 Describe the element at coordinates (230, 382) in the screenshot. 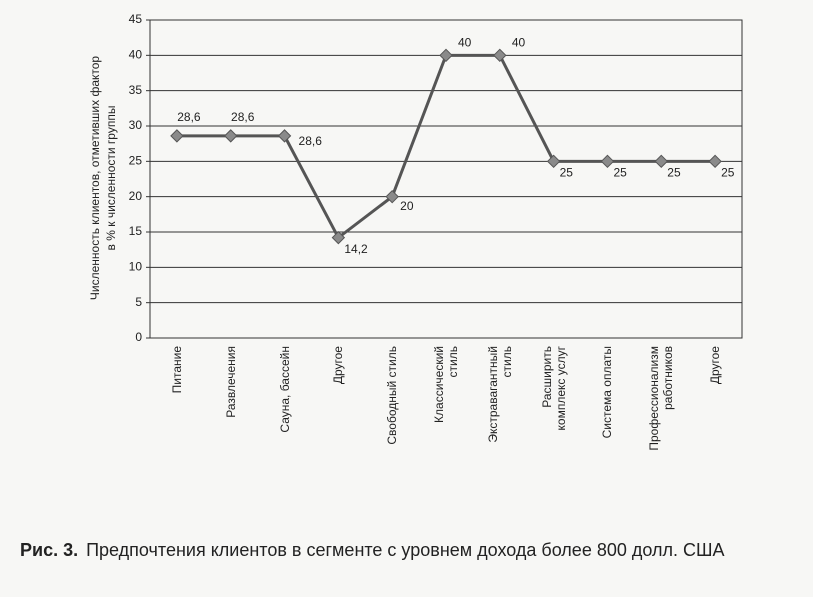

I see `x-tick-label: Развлечения` at that location.